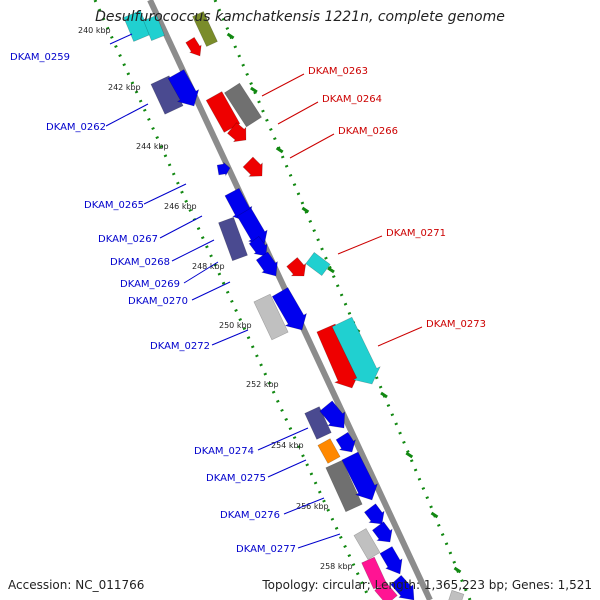 The height and width of the screenshot is (600, 600). Describe the element at coordinates (338, 71) in the screenshot. I see `gene-label-right: DKAM_0263` at that location.